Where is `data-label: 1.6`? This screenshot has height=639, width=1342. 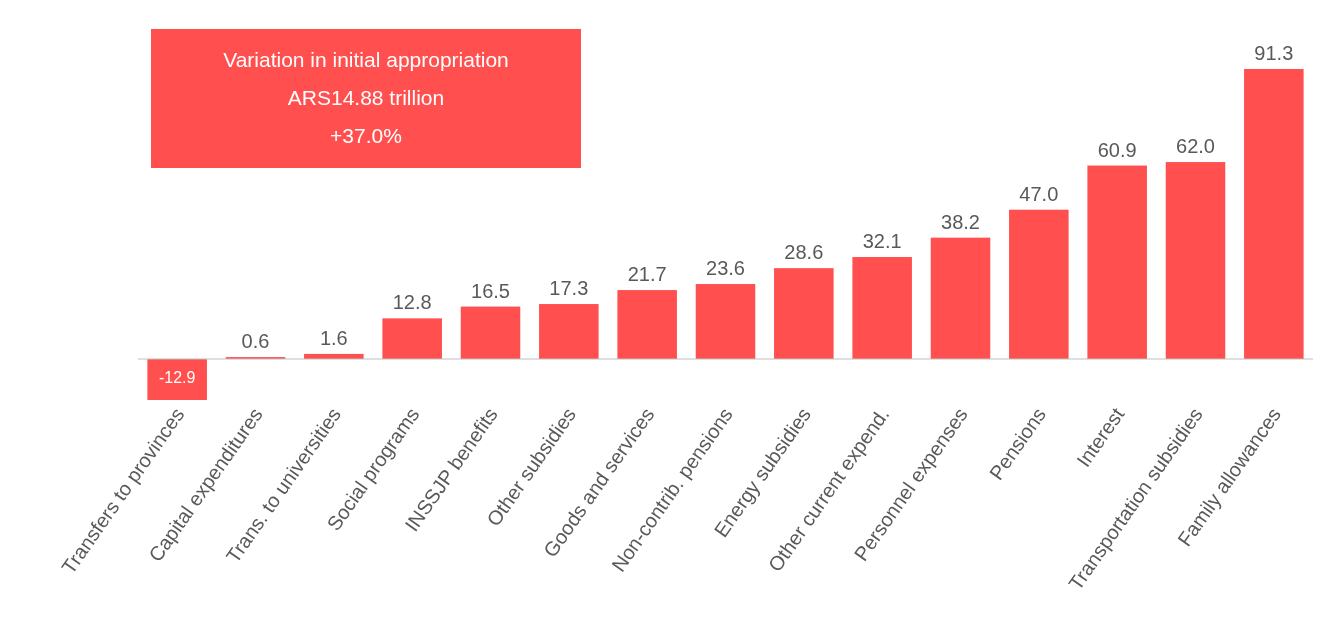
data-label: 1.6 is located at coordinates (333, 337).